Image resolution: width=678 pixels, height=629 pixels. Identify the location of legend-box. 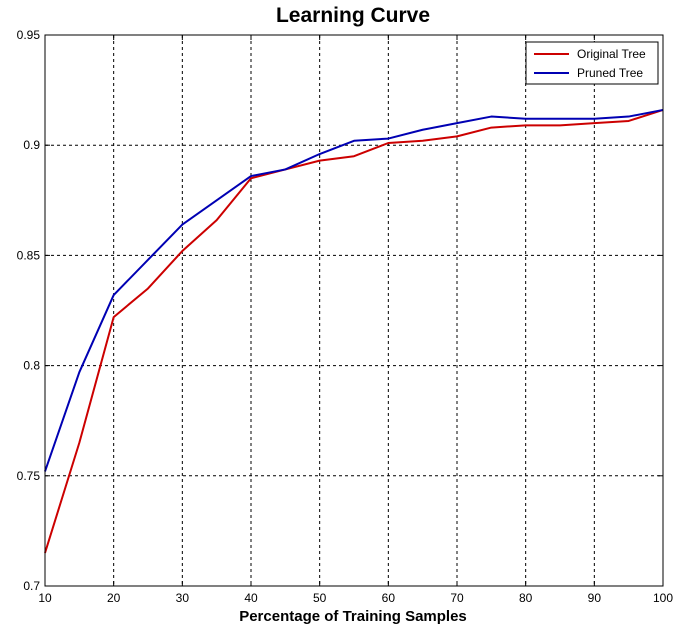
(592, 63).